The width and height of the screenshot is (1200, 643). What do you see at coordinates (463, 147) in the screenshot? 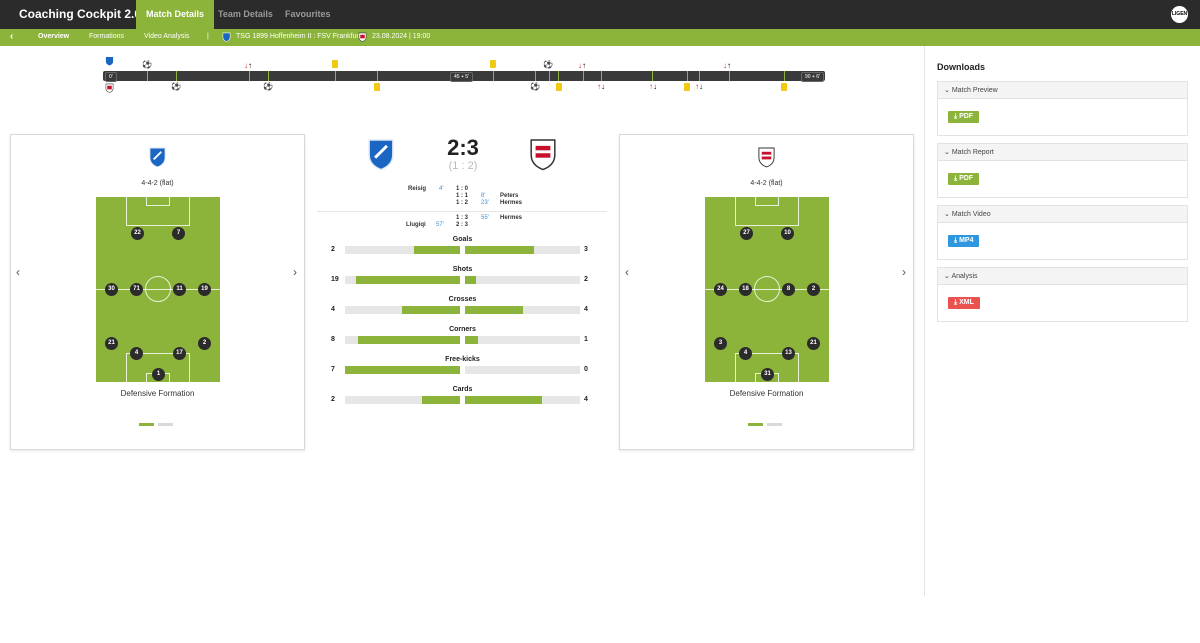
I see `score-full-time: 2:3` at bounding box center [463, 147].